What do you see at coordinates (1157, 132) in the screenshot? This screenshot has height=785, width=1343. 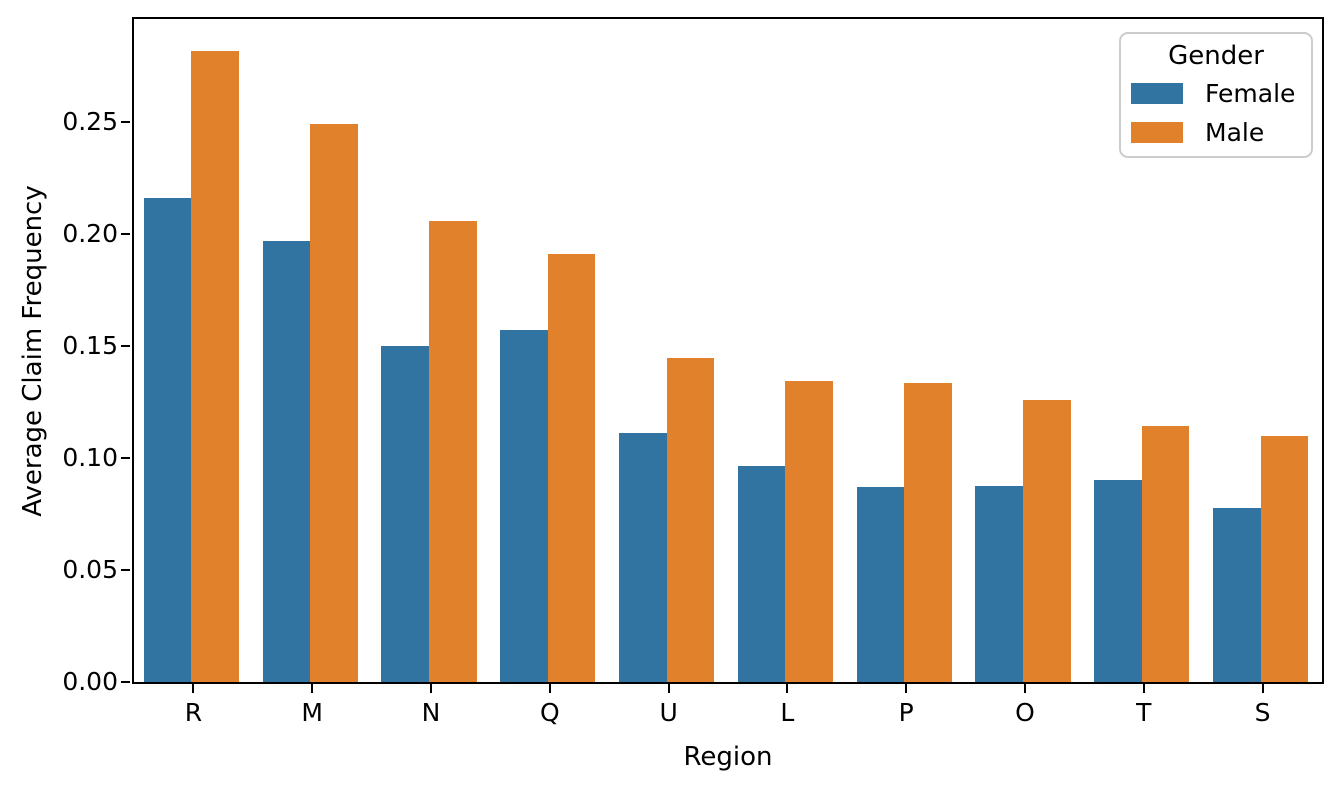 I see `legend-swatch-male` at bounding box center [1157, 132].